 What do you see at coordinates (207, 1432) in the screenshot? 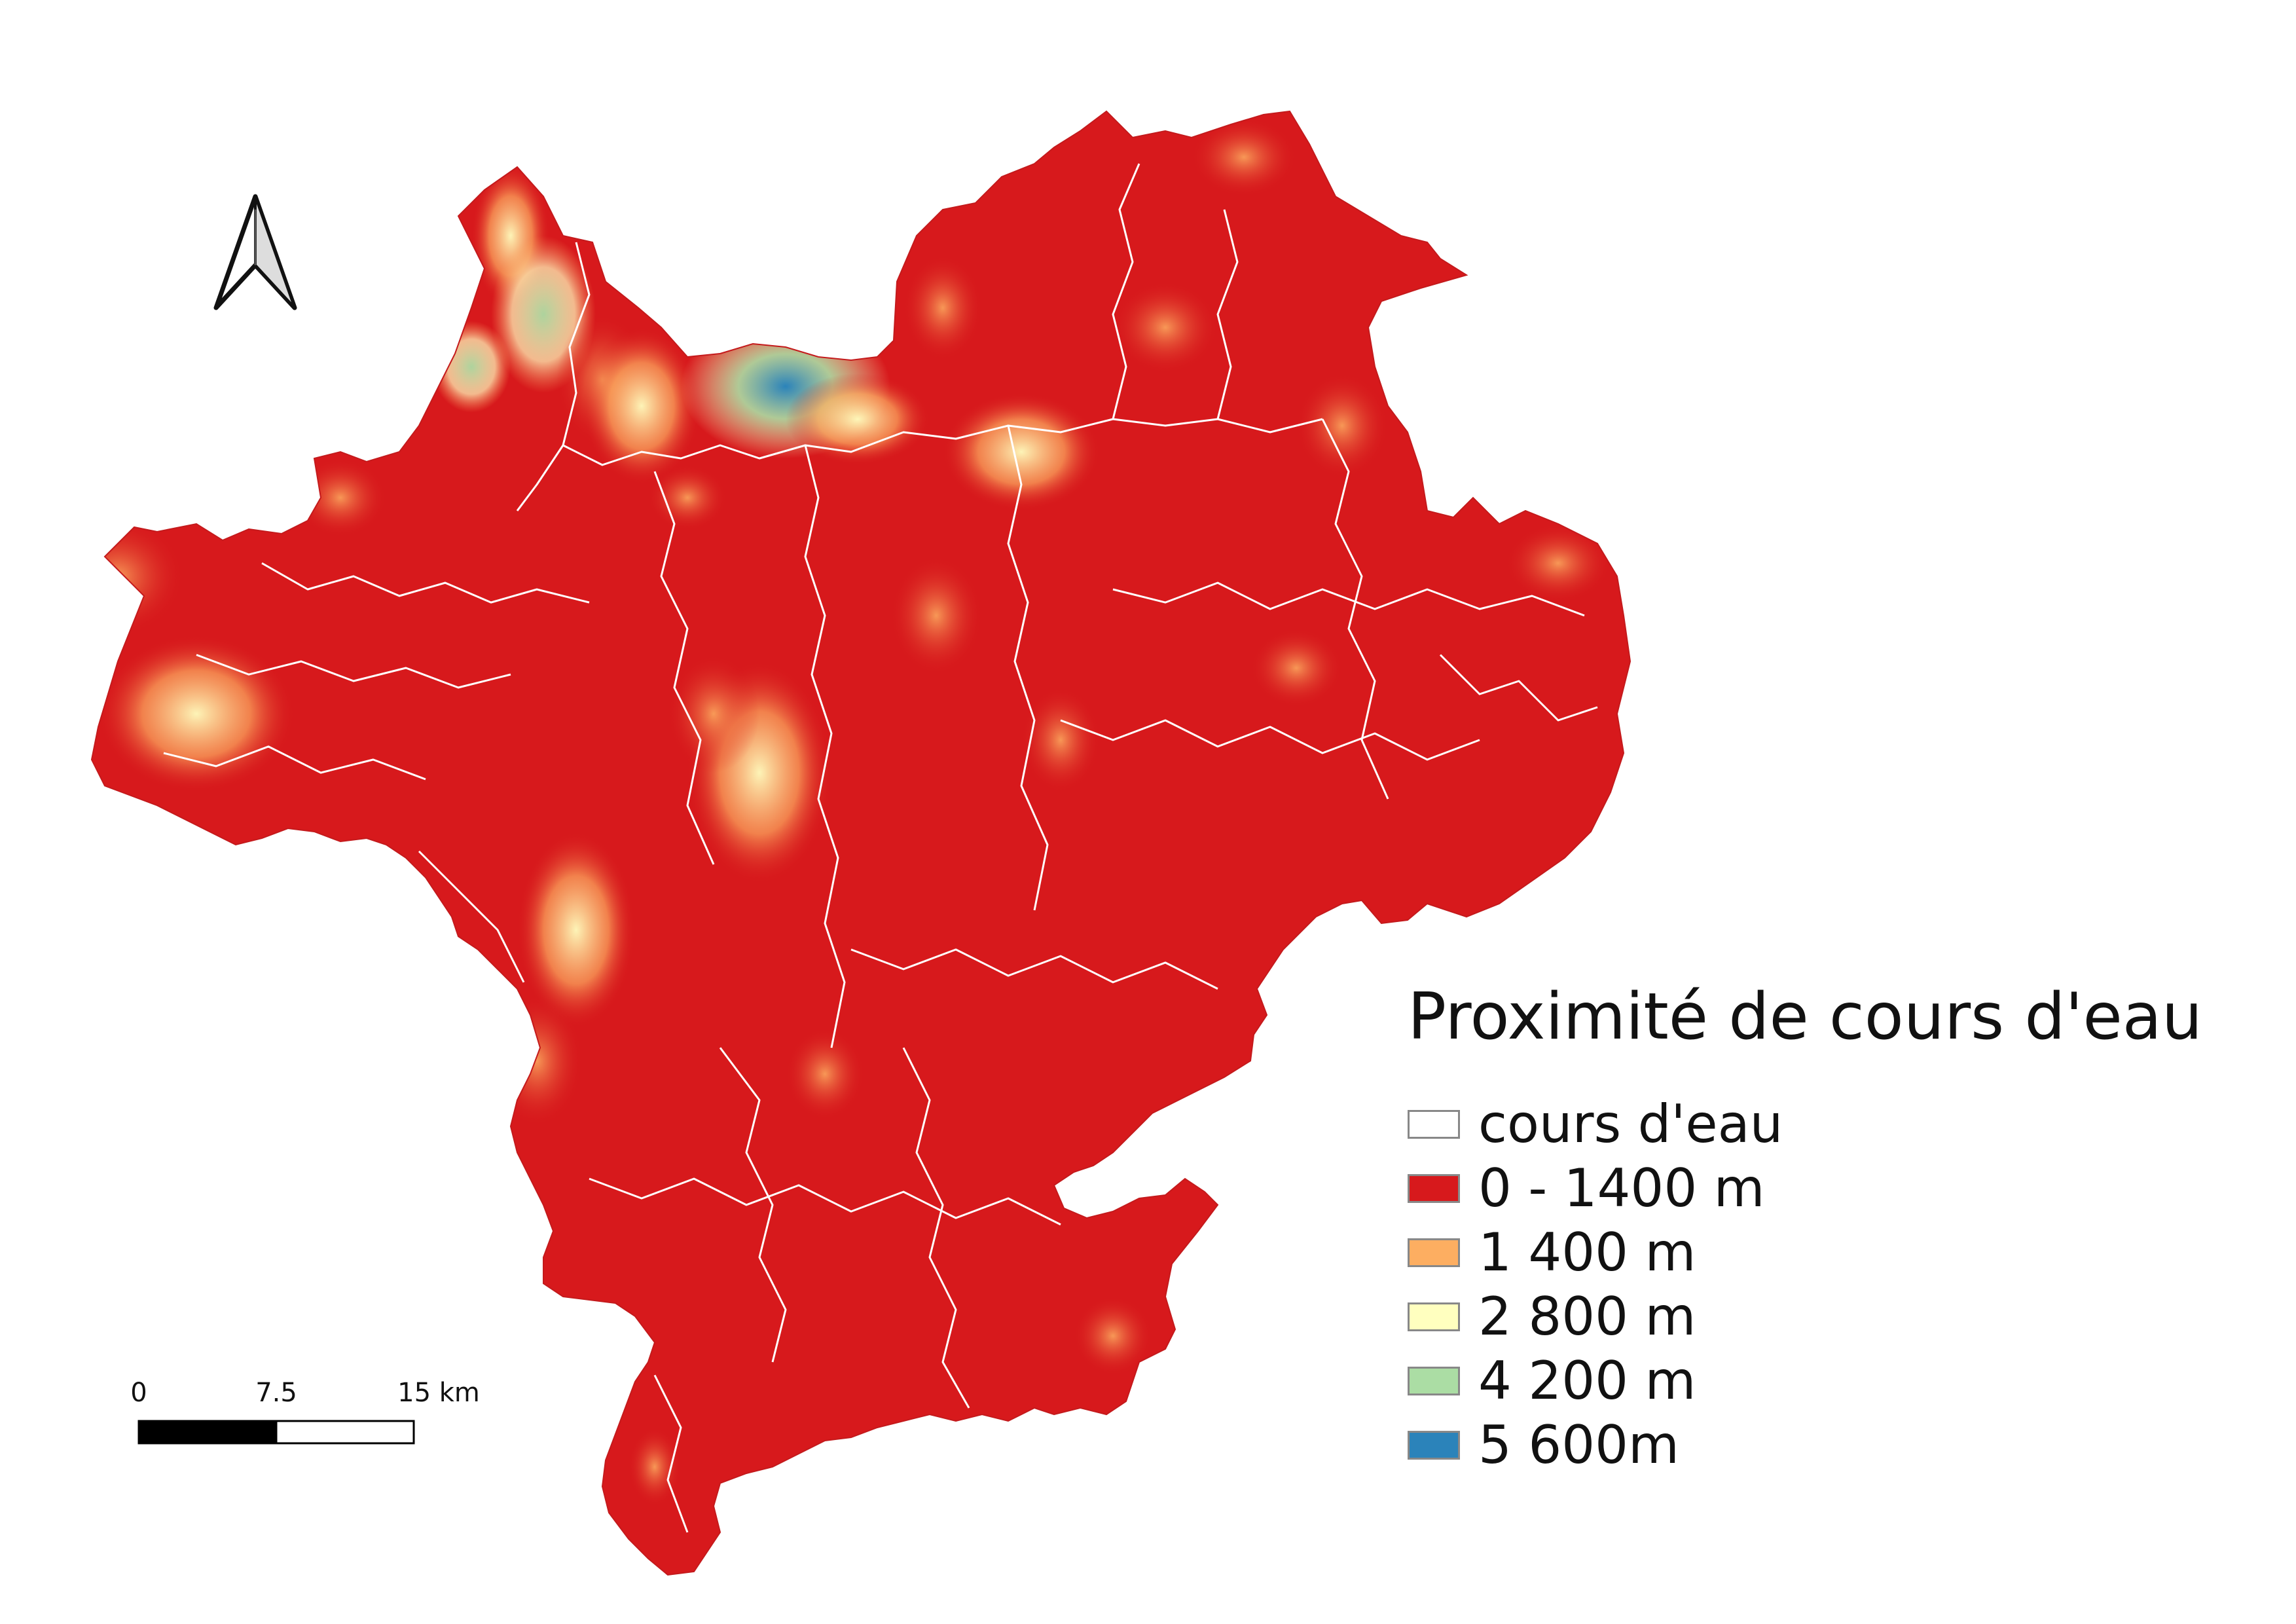
I see `scale-bar-black-segment` at bounding box center [207, 1432].